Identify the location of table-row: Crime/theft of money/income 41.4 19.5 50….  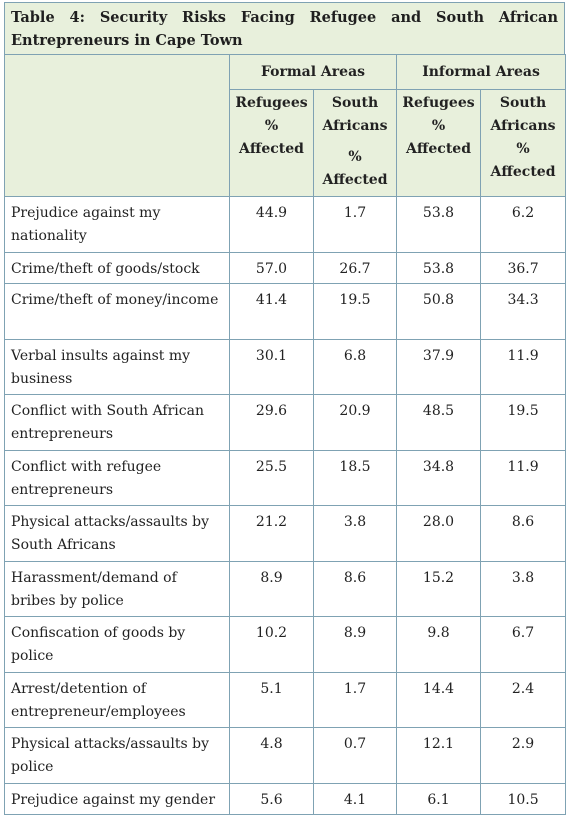
(285, 311).